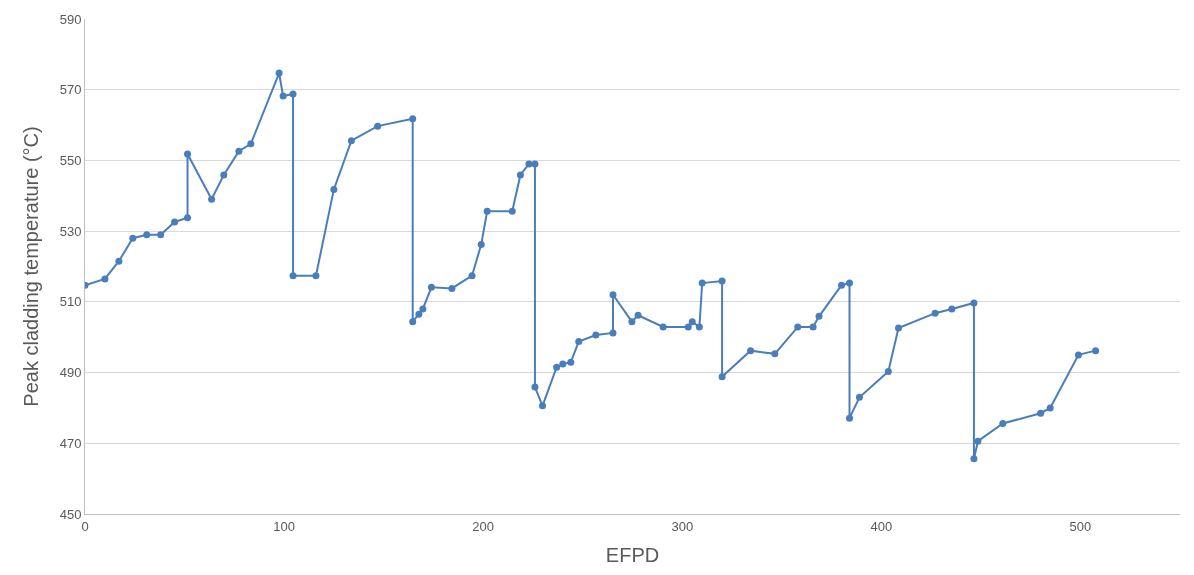  What do you see at coordinates (881, 526) in the screenshot?
I see `x-tick-label: 400` at bounding box center [881, 526].